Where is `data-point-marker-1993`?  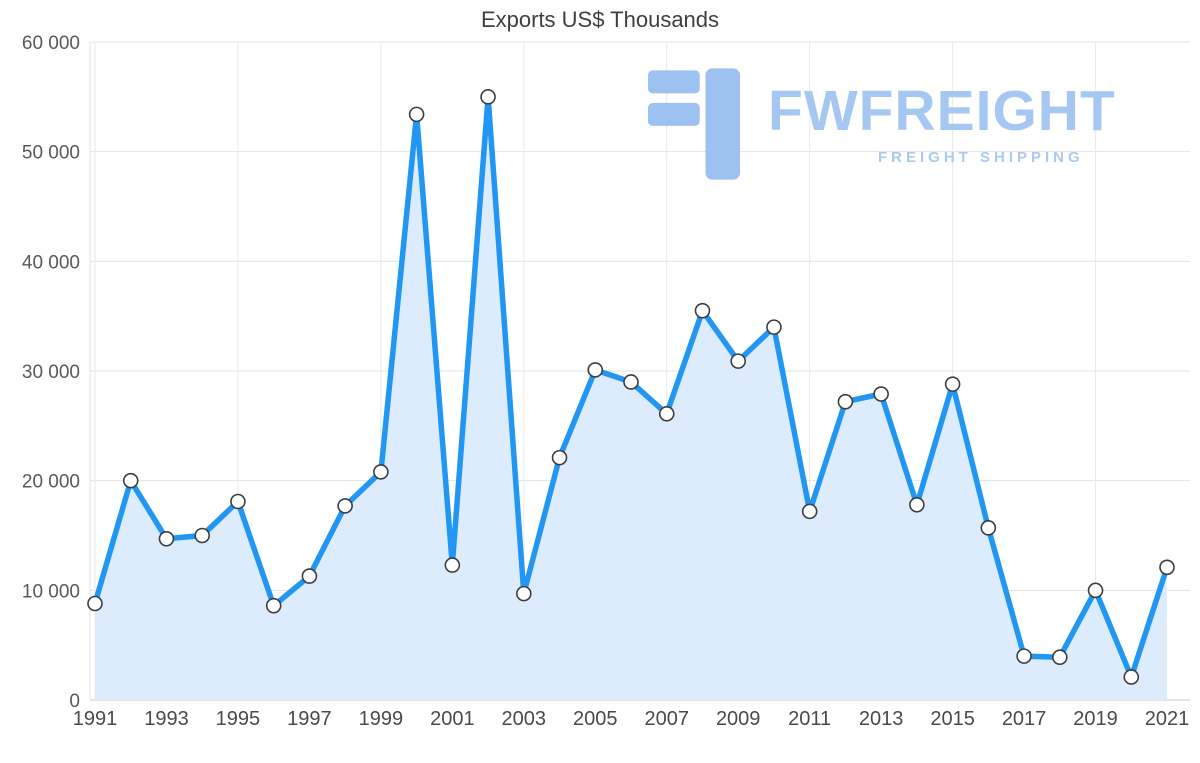 data-point-marker-1993 is located at coordinates (166, 538).